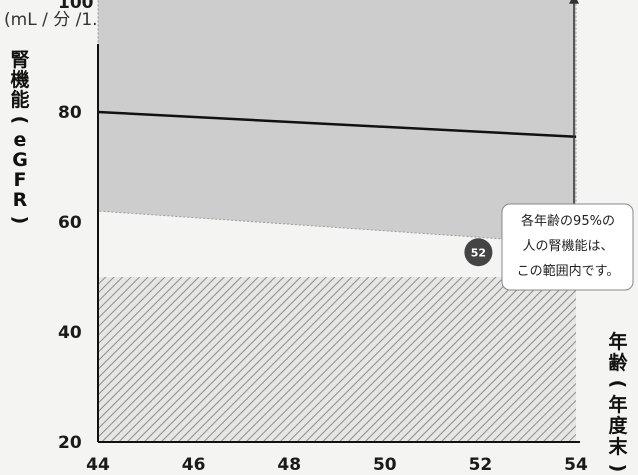 Image resolution: width=638 pixels, height=475 pixels. Describe the element at coordinates (19, 99) in the screenshot. I see `y-axis-label-char: 能` at that location.